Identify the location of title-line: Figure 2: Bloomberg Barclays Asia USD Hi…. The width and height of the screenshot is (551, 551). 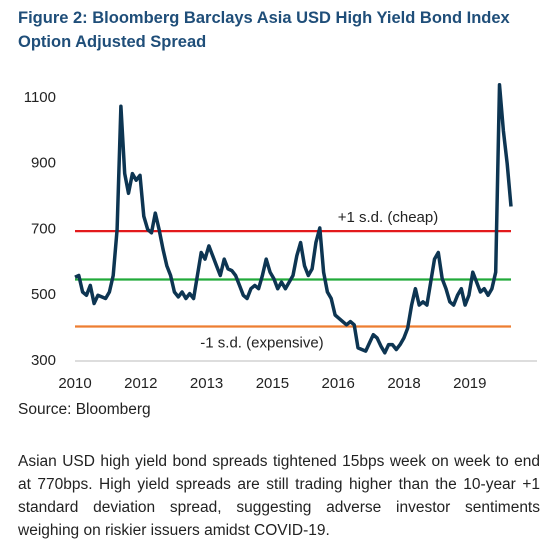
(264, 18).